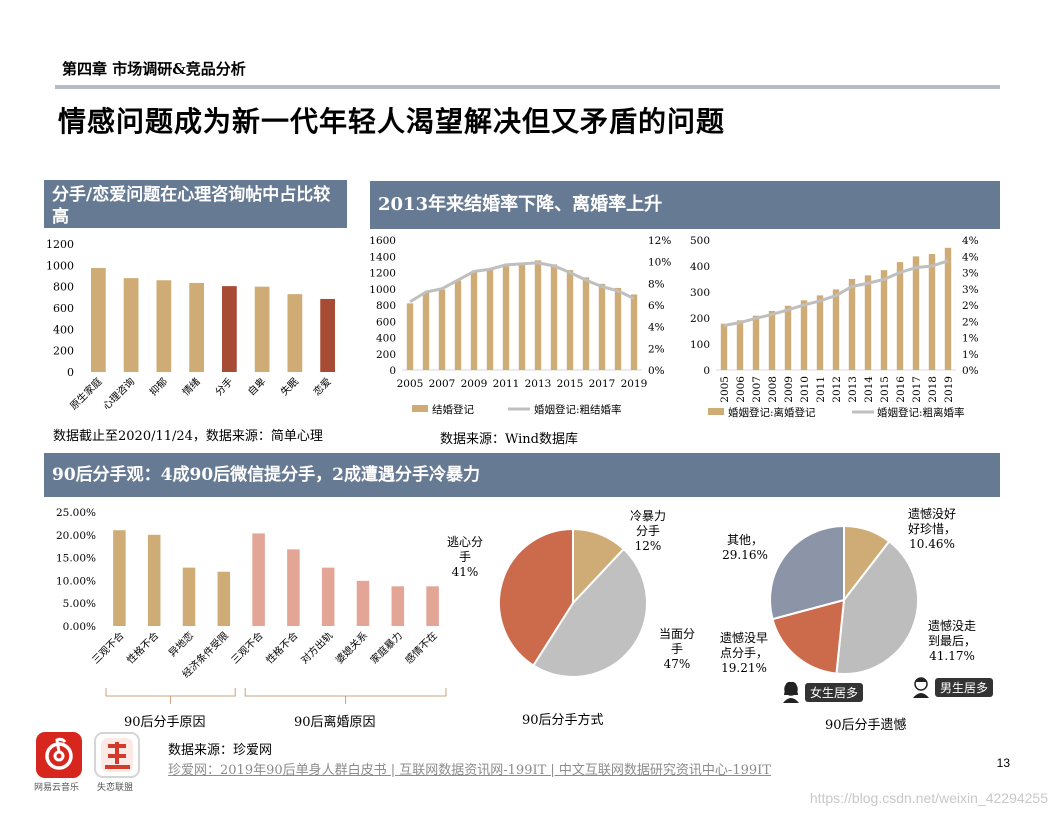  I want to click on female-badge-text: 女生居多, so click(834, 692).